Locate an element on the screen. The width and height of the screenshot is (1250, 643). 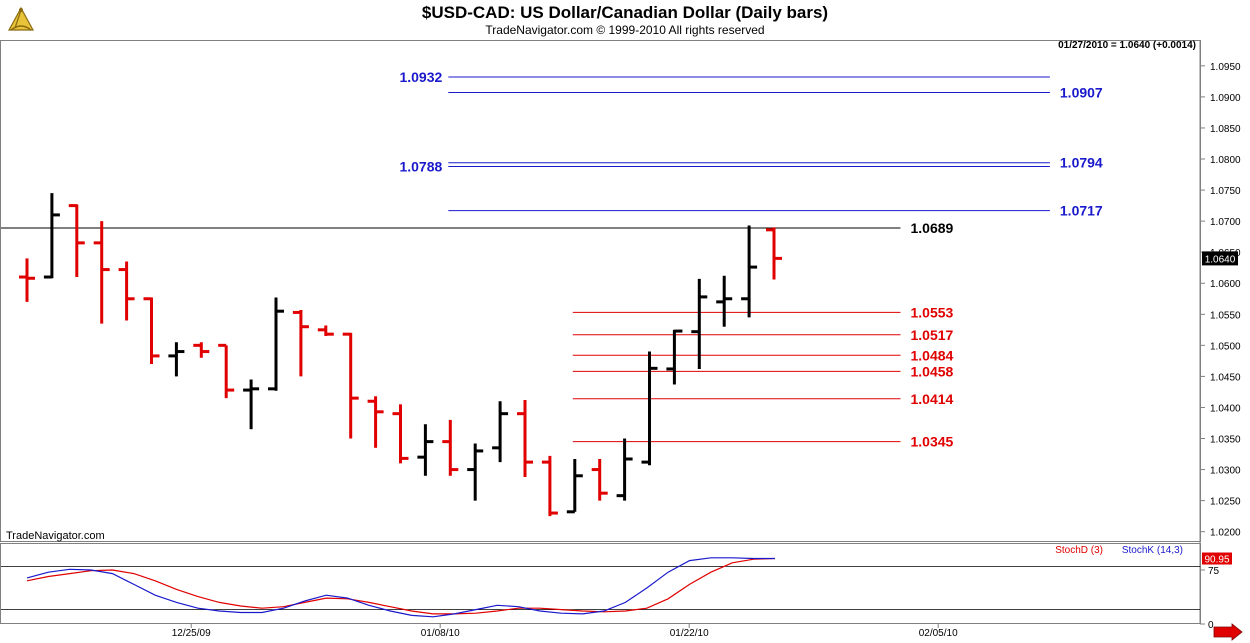
legend-stoch-d: StochD (3) is located at coordinates (1079, 550).